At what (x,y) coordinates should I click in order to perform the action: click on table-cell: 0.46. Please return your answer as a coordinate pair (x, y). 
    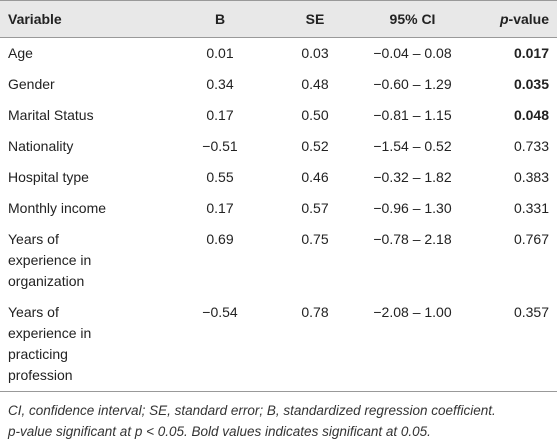
    Looking at the image, I should click on (315, 177).